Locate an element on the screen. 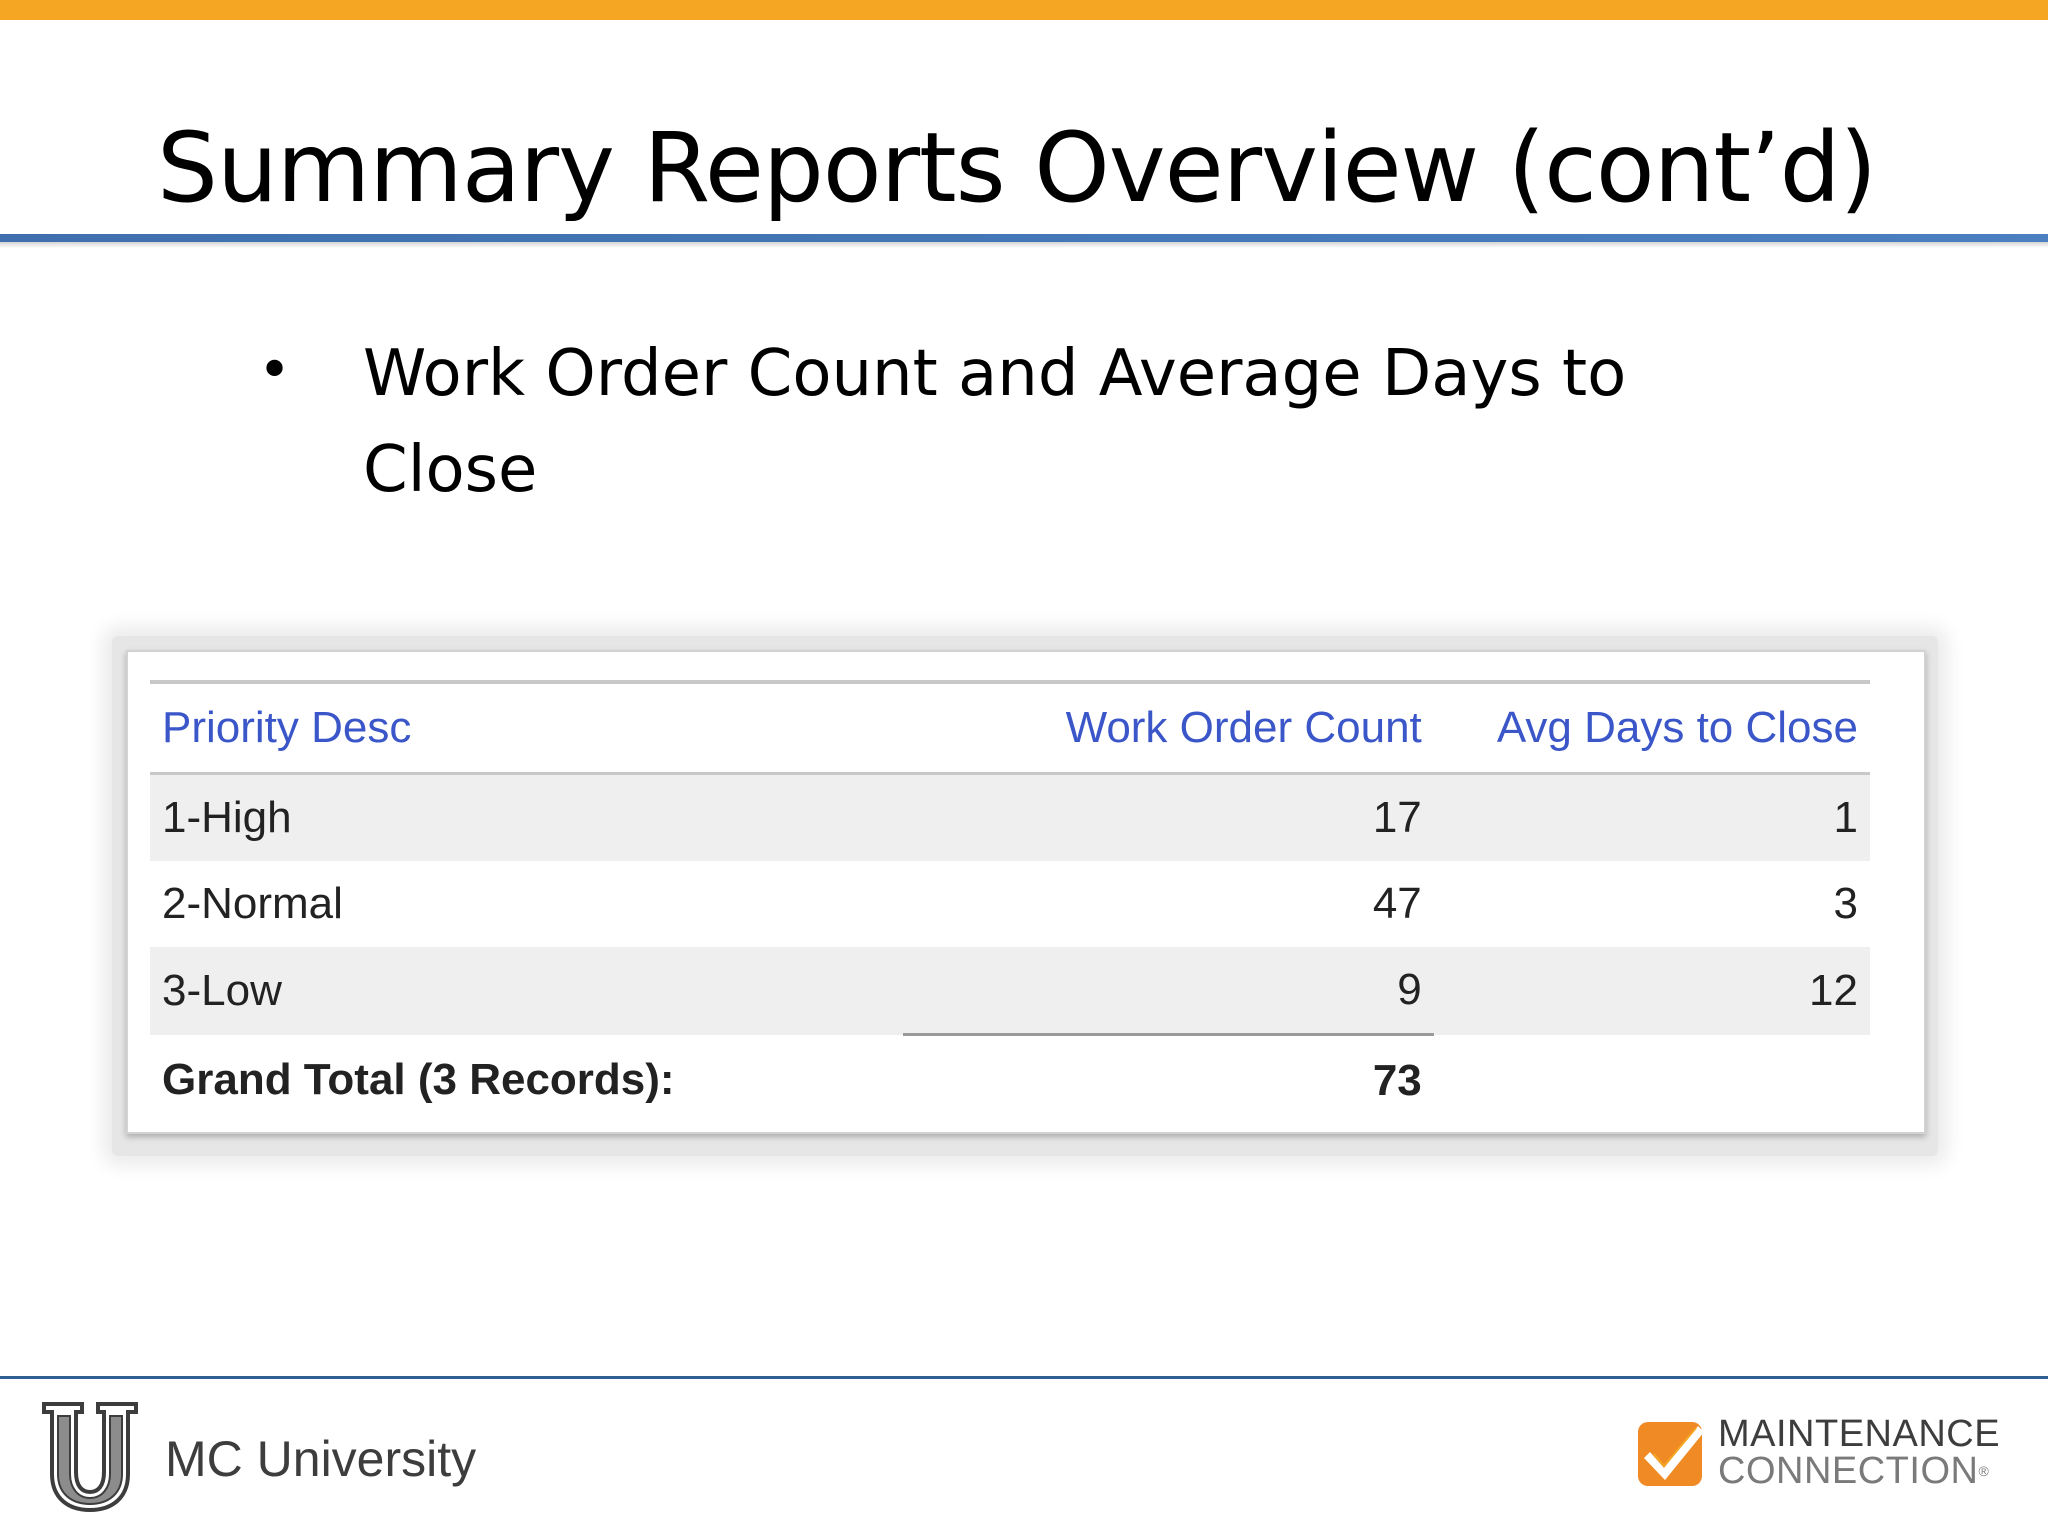 This screenshot has width=2048, height=1536. grand-total-row: Grand Total (3 Records): 73 is located at coordinates (1010, 1080).